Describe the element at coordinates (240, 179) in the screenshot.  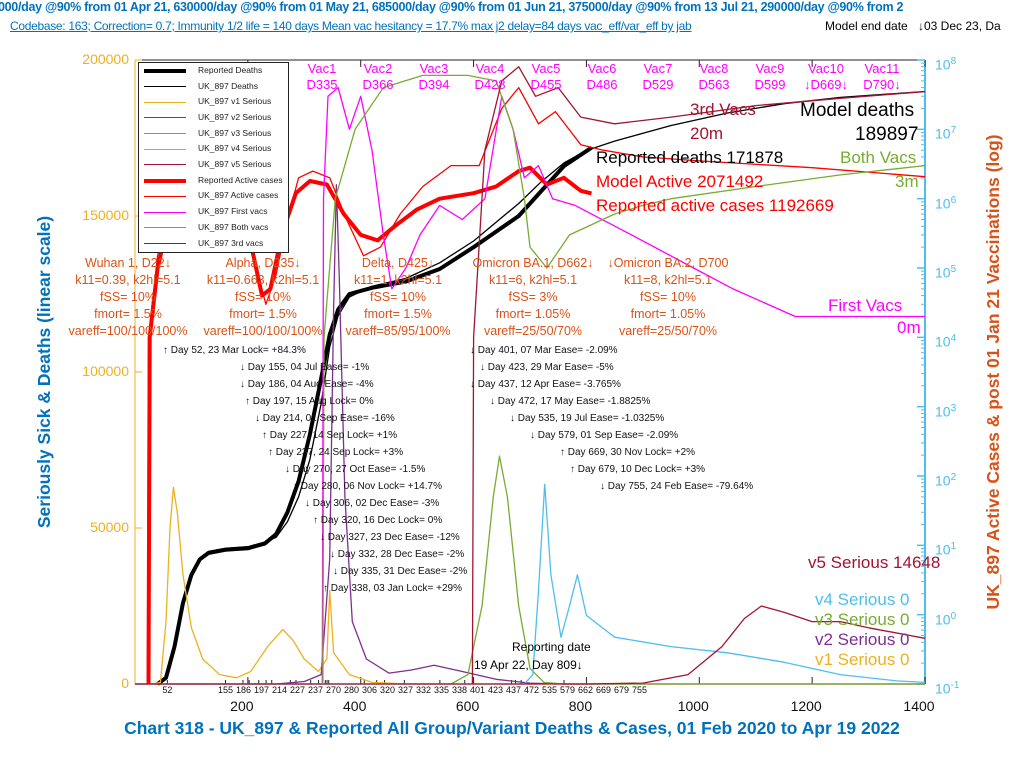
I see `legend-label: Reported Active cases` at that location.